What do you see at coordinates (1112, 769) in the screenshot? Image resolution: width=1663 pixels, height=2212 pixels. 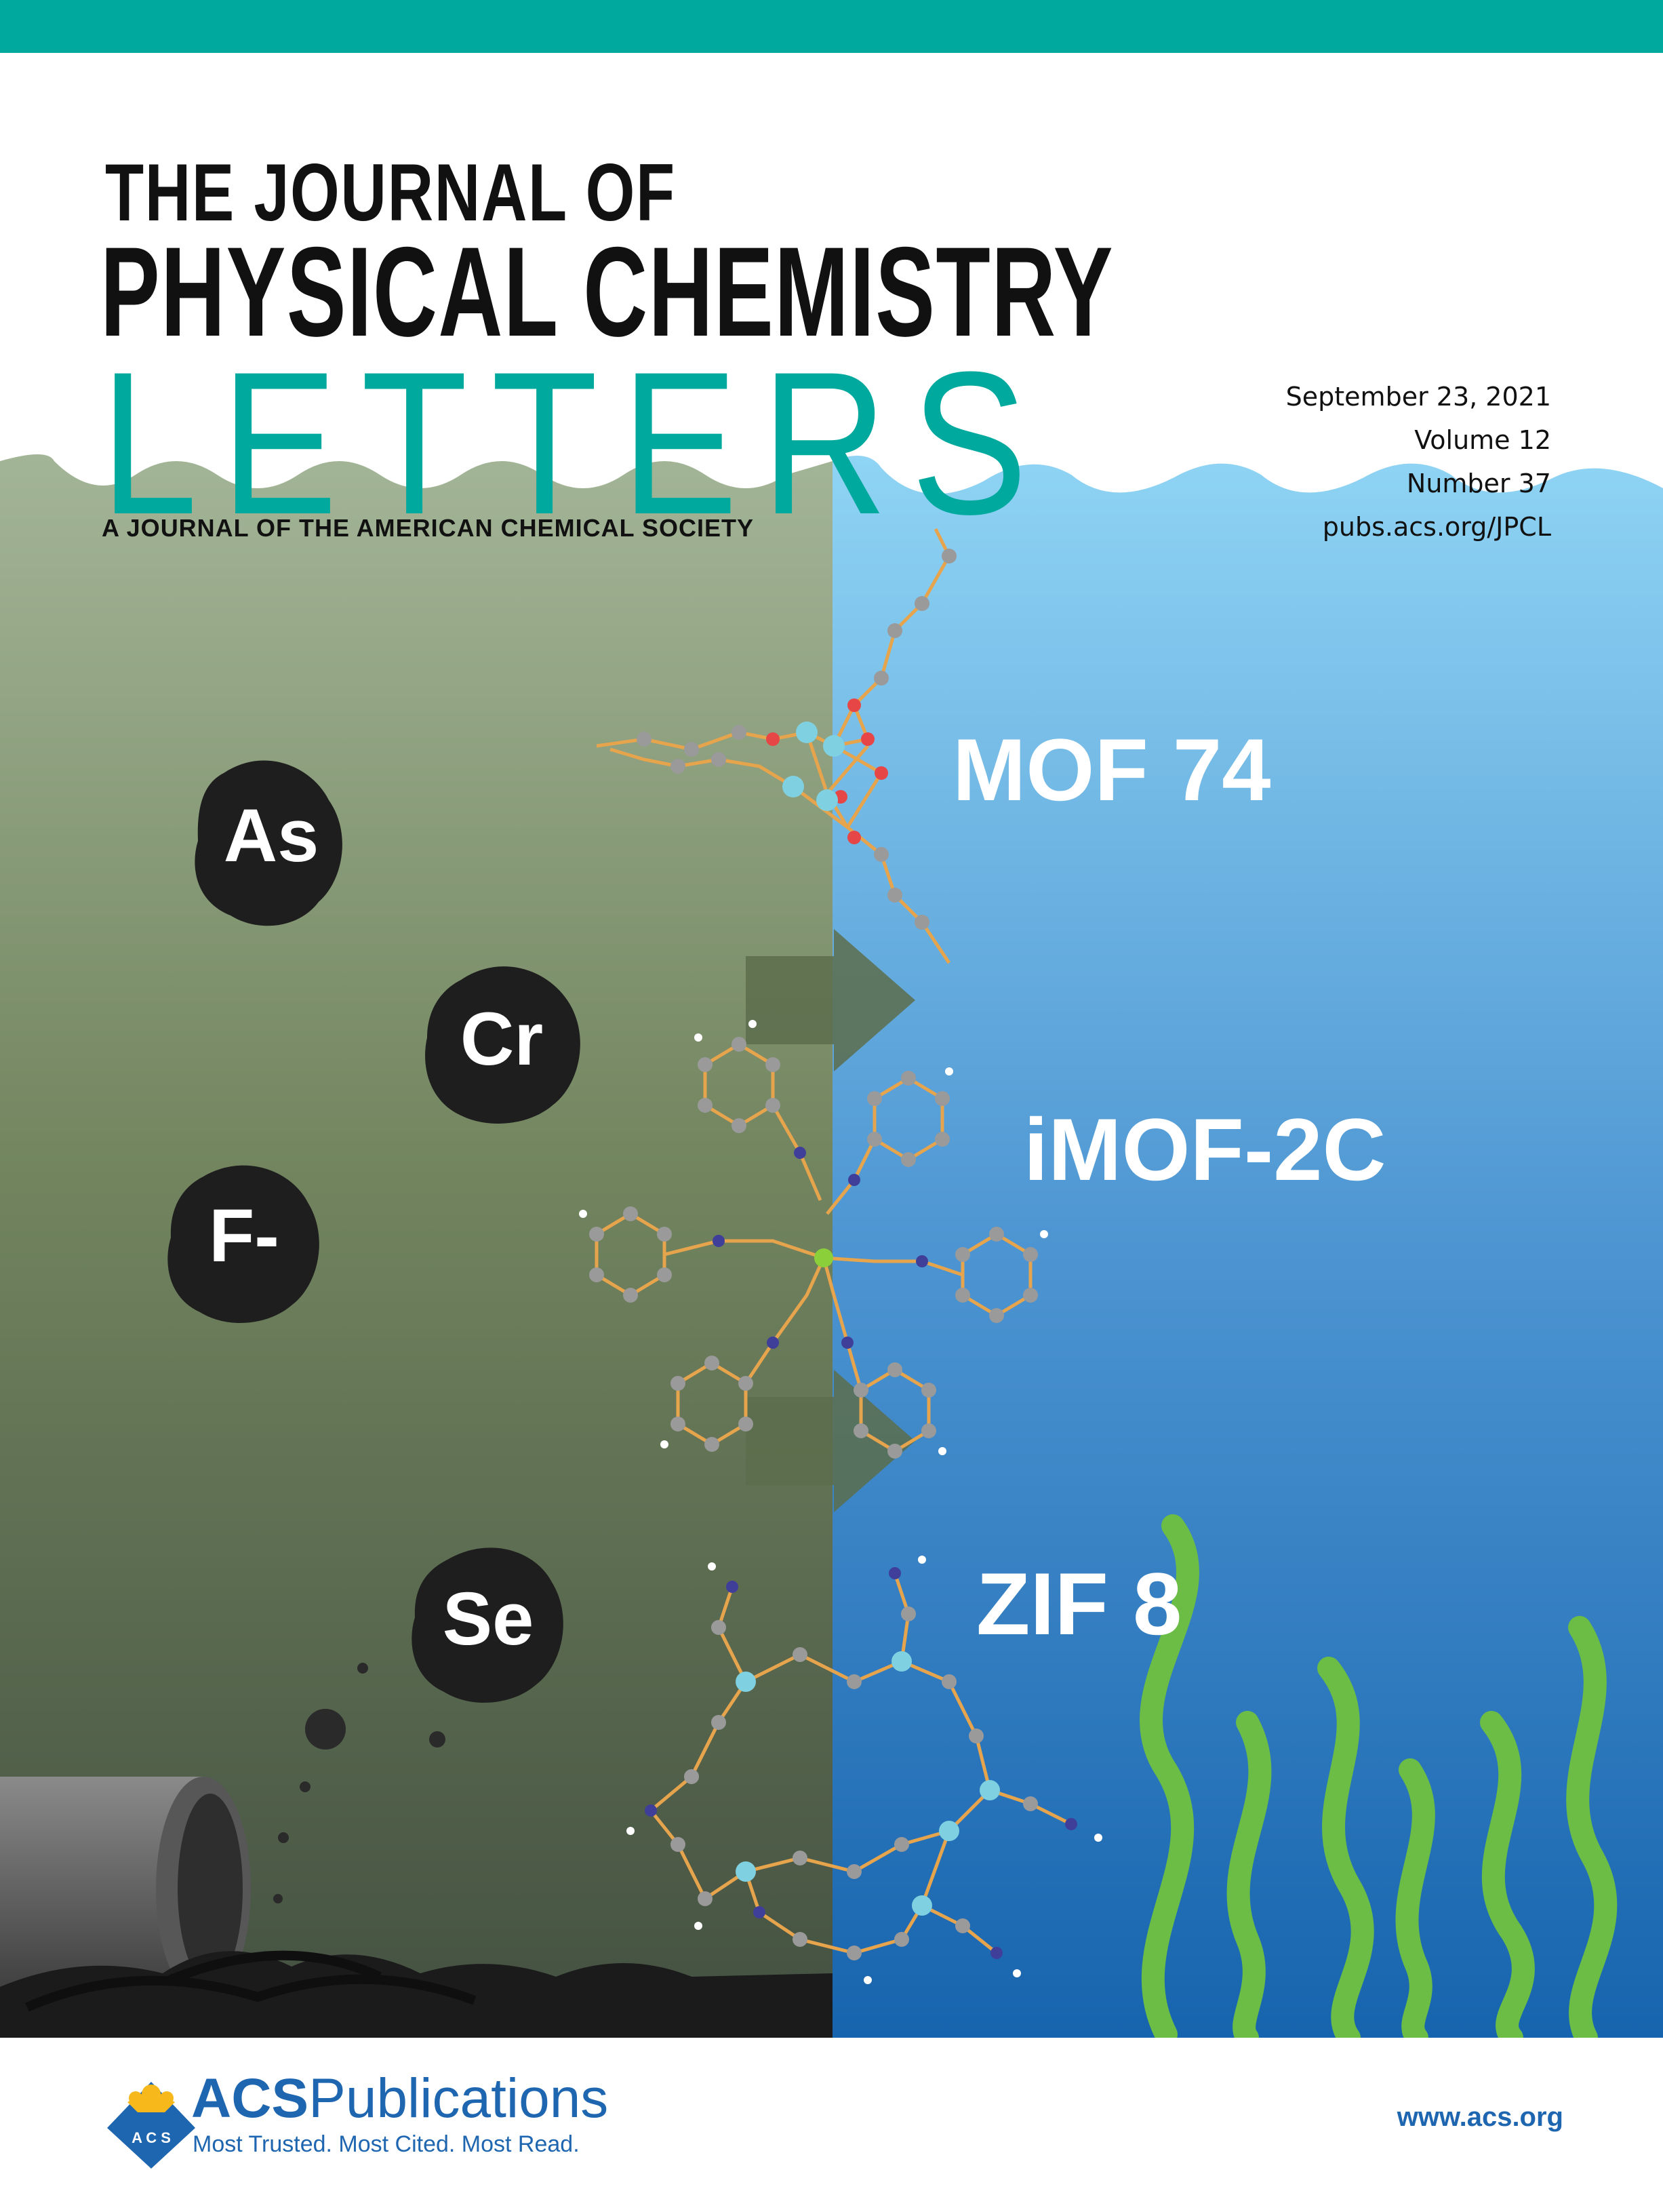 I see `mof74-label: MOF 74` at bounding box center [1112, 769].